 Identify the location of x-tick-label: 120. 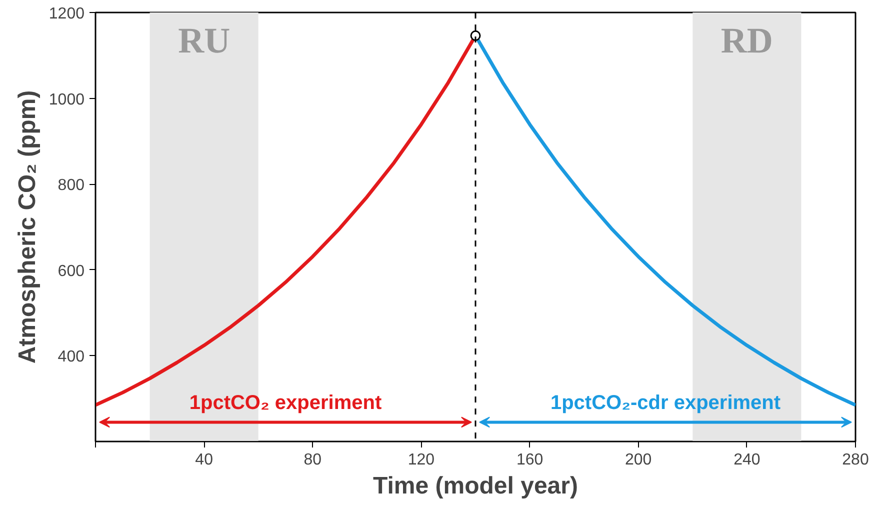
(421, 460).